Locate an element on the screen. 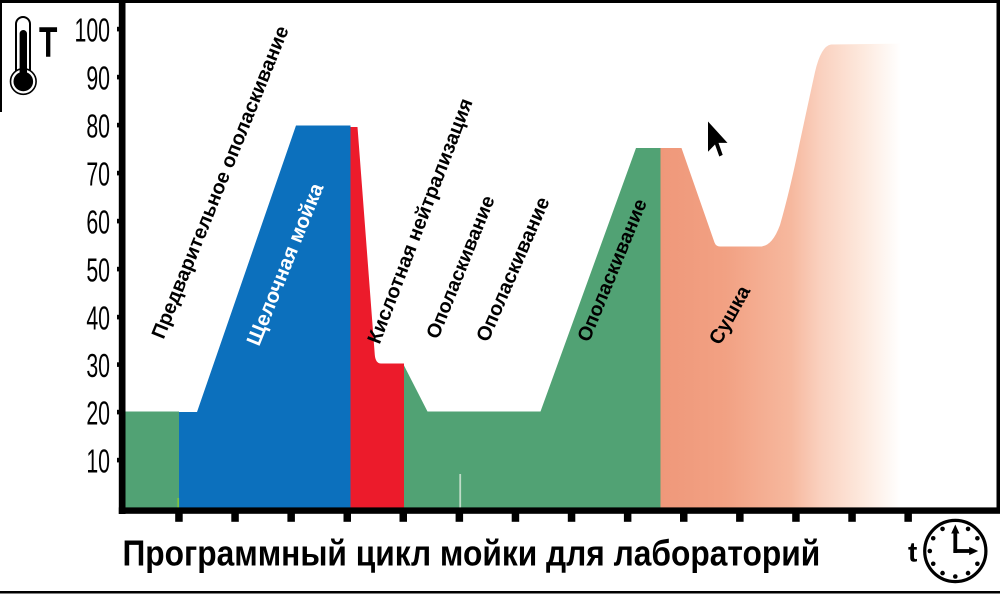  svg-text: 100 is located at coordinates (92, 30).